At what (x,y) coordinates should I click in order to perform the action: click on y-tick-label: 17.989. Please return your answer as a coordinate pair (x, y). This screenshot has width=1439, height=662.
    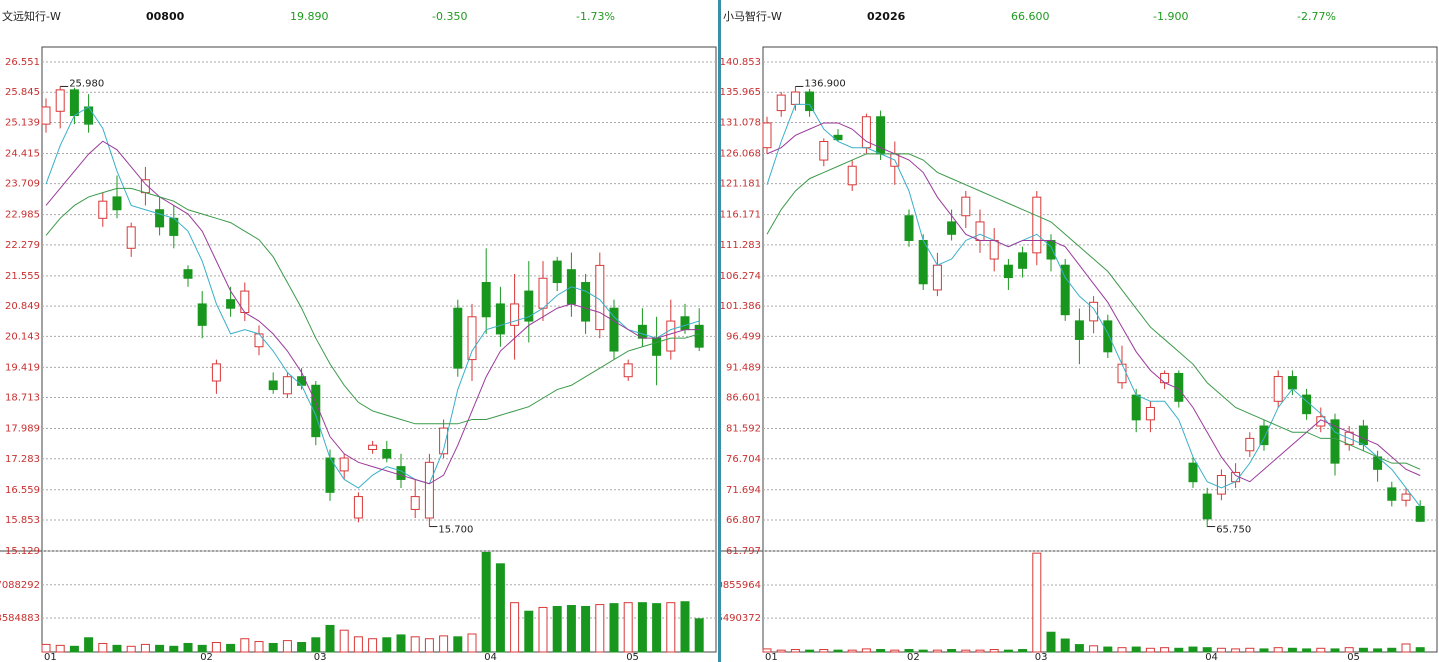
    Looking at the image, I should click on (22, 429).